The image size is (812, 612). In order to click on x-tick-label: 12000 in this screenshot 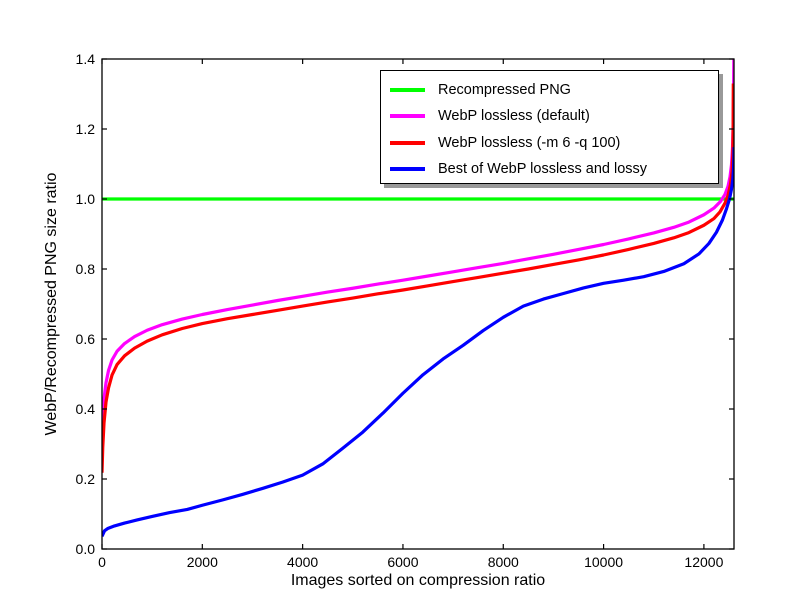, I will do `click(703, 562)`.